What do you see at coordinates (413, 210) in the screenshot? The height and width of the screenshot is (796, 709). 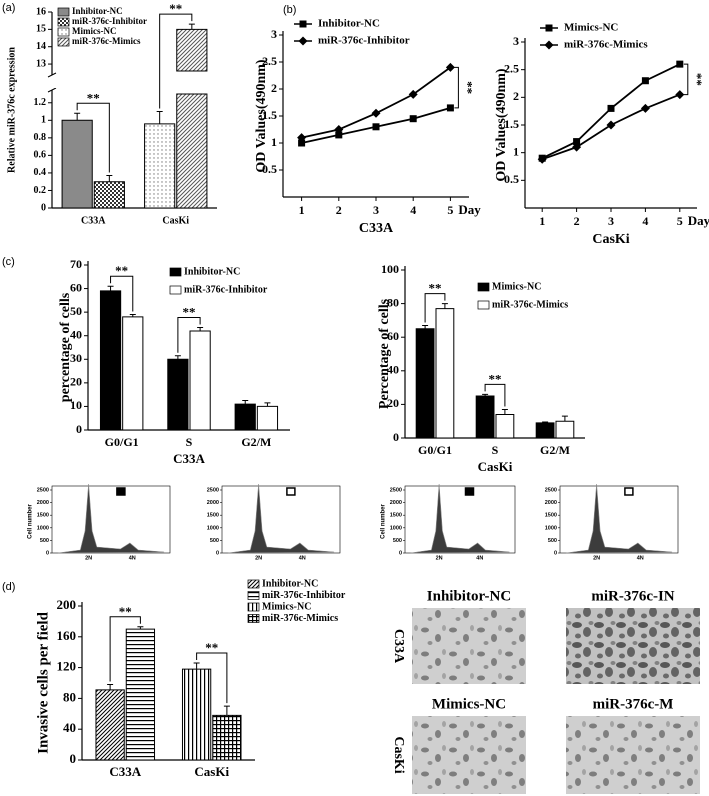 I see `x-tick-label: 4` at bounding box center [413, 210].